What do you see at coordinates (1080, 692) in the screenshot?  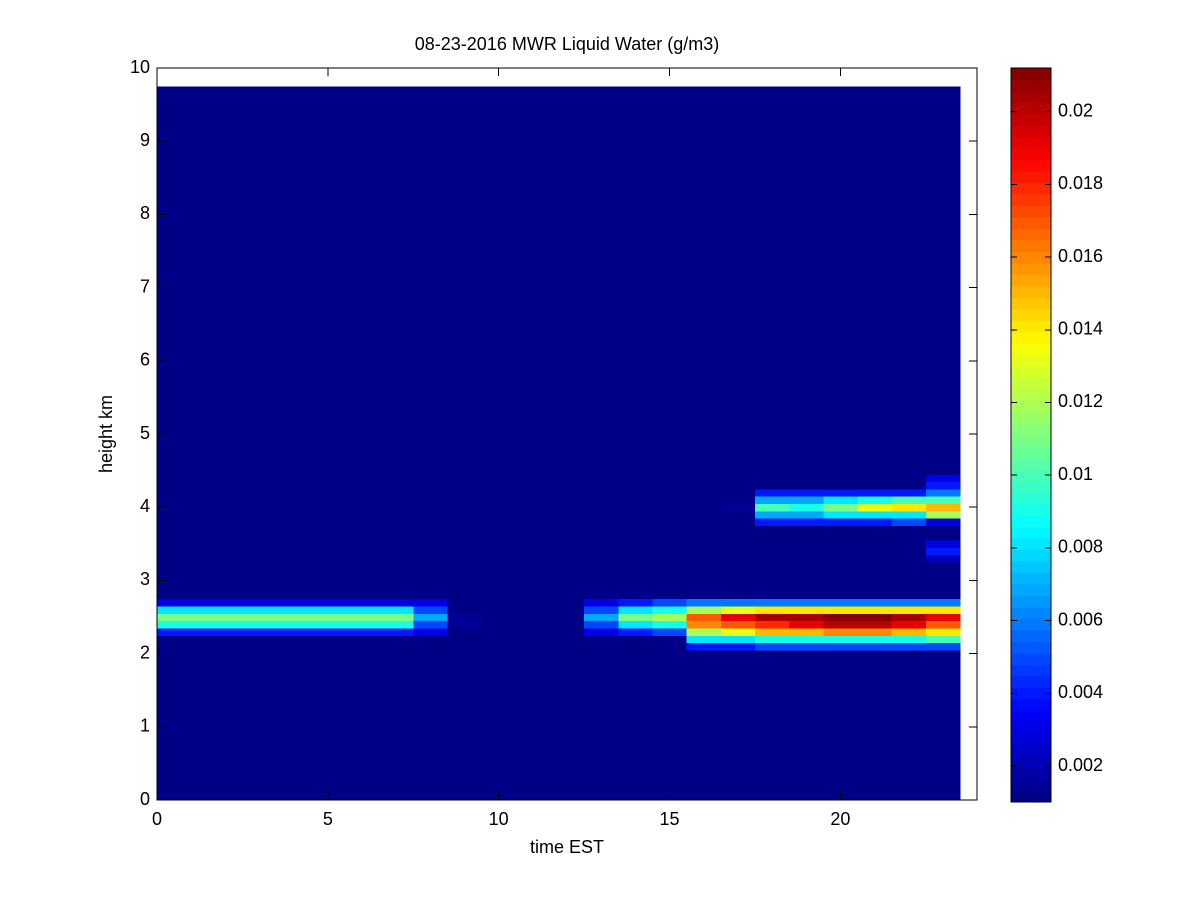 I see `colorbar-tick-label: 0.004` at bounding box center [1080, 692].